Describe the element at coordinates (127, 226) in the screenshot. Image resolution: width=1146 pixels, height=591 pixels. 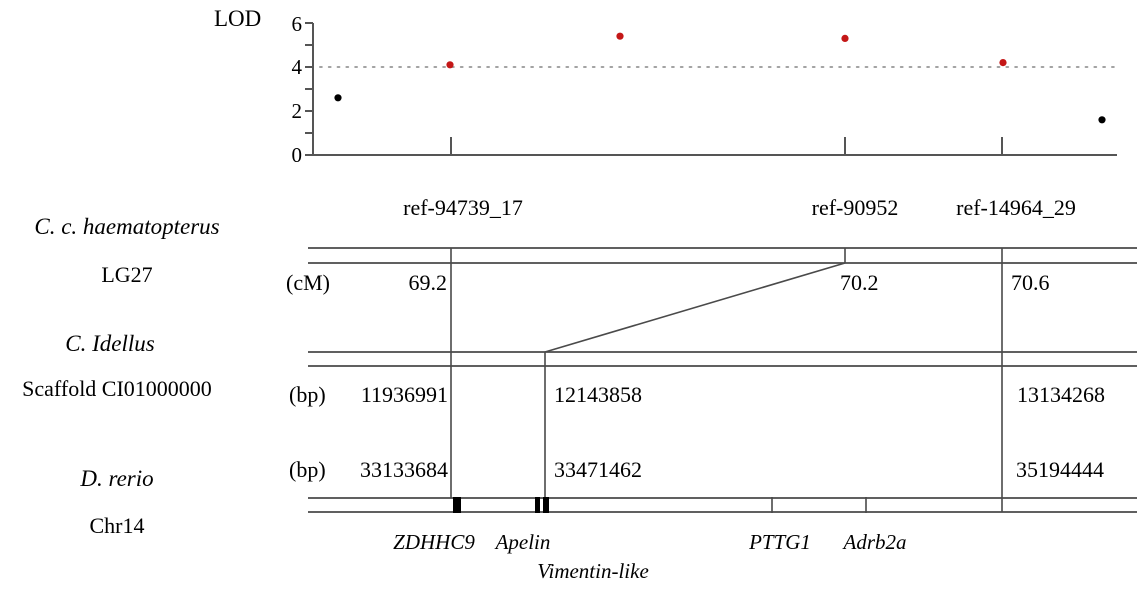
I see `species1-name: C. c. haematopterus` at that location.